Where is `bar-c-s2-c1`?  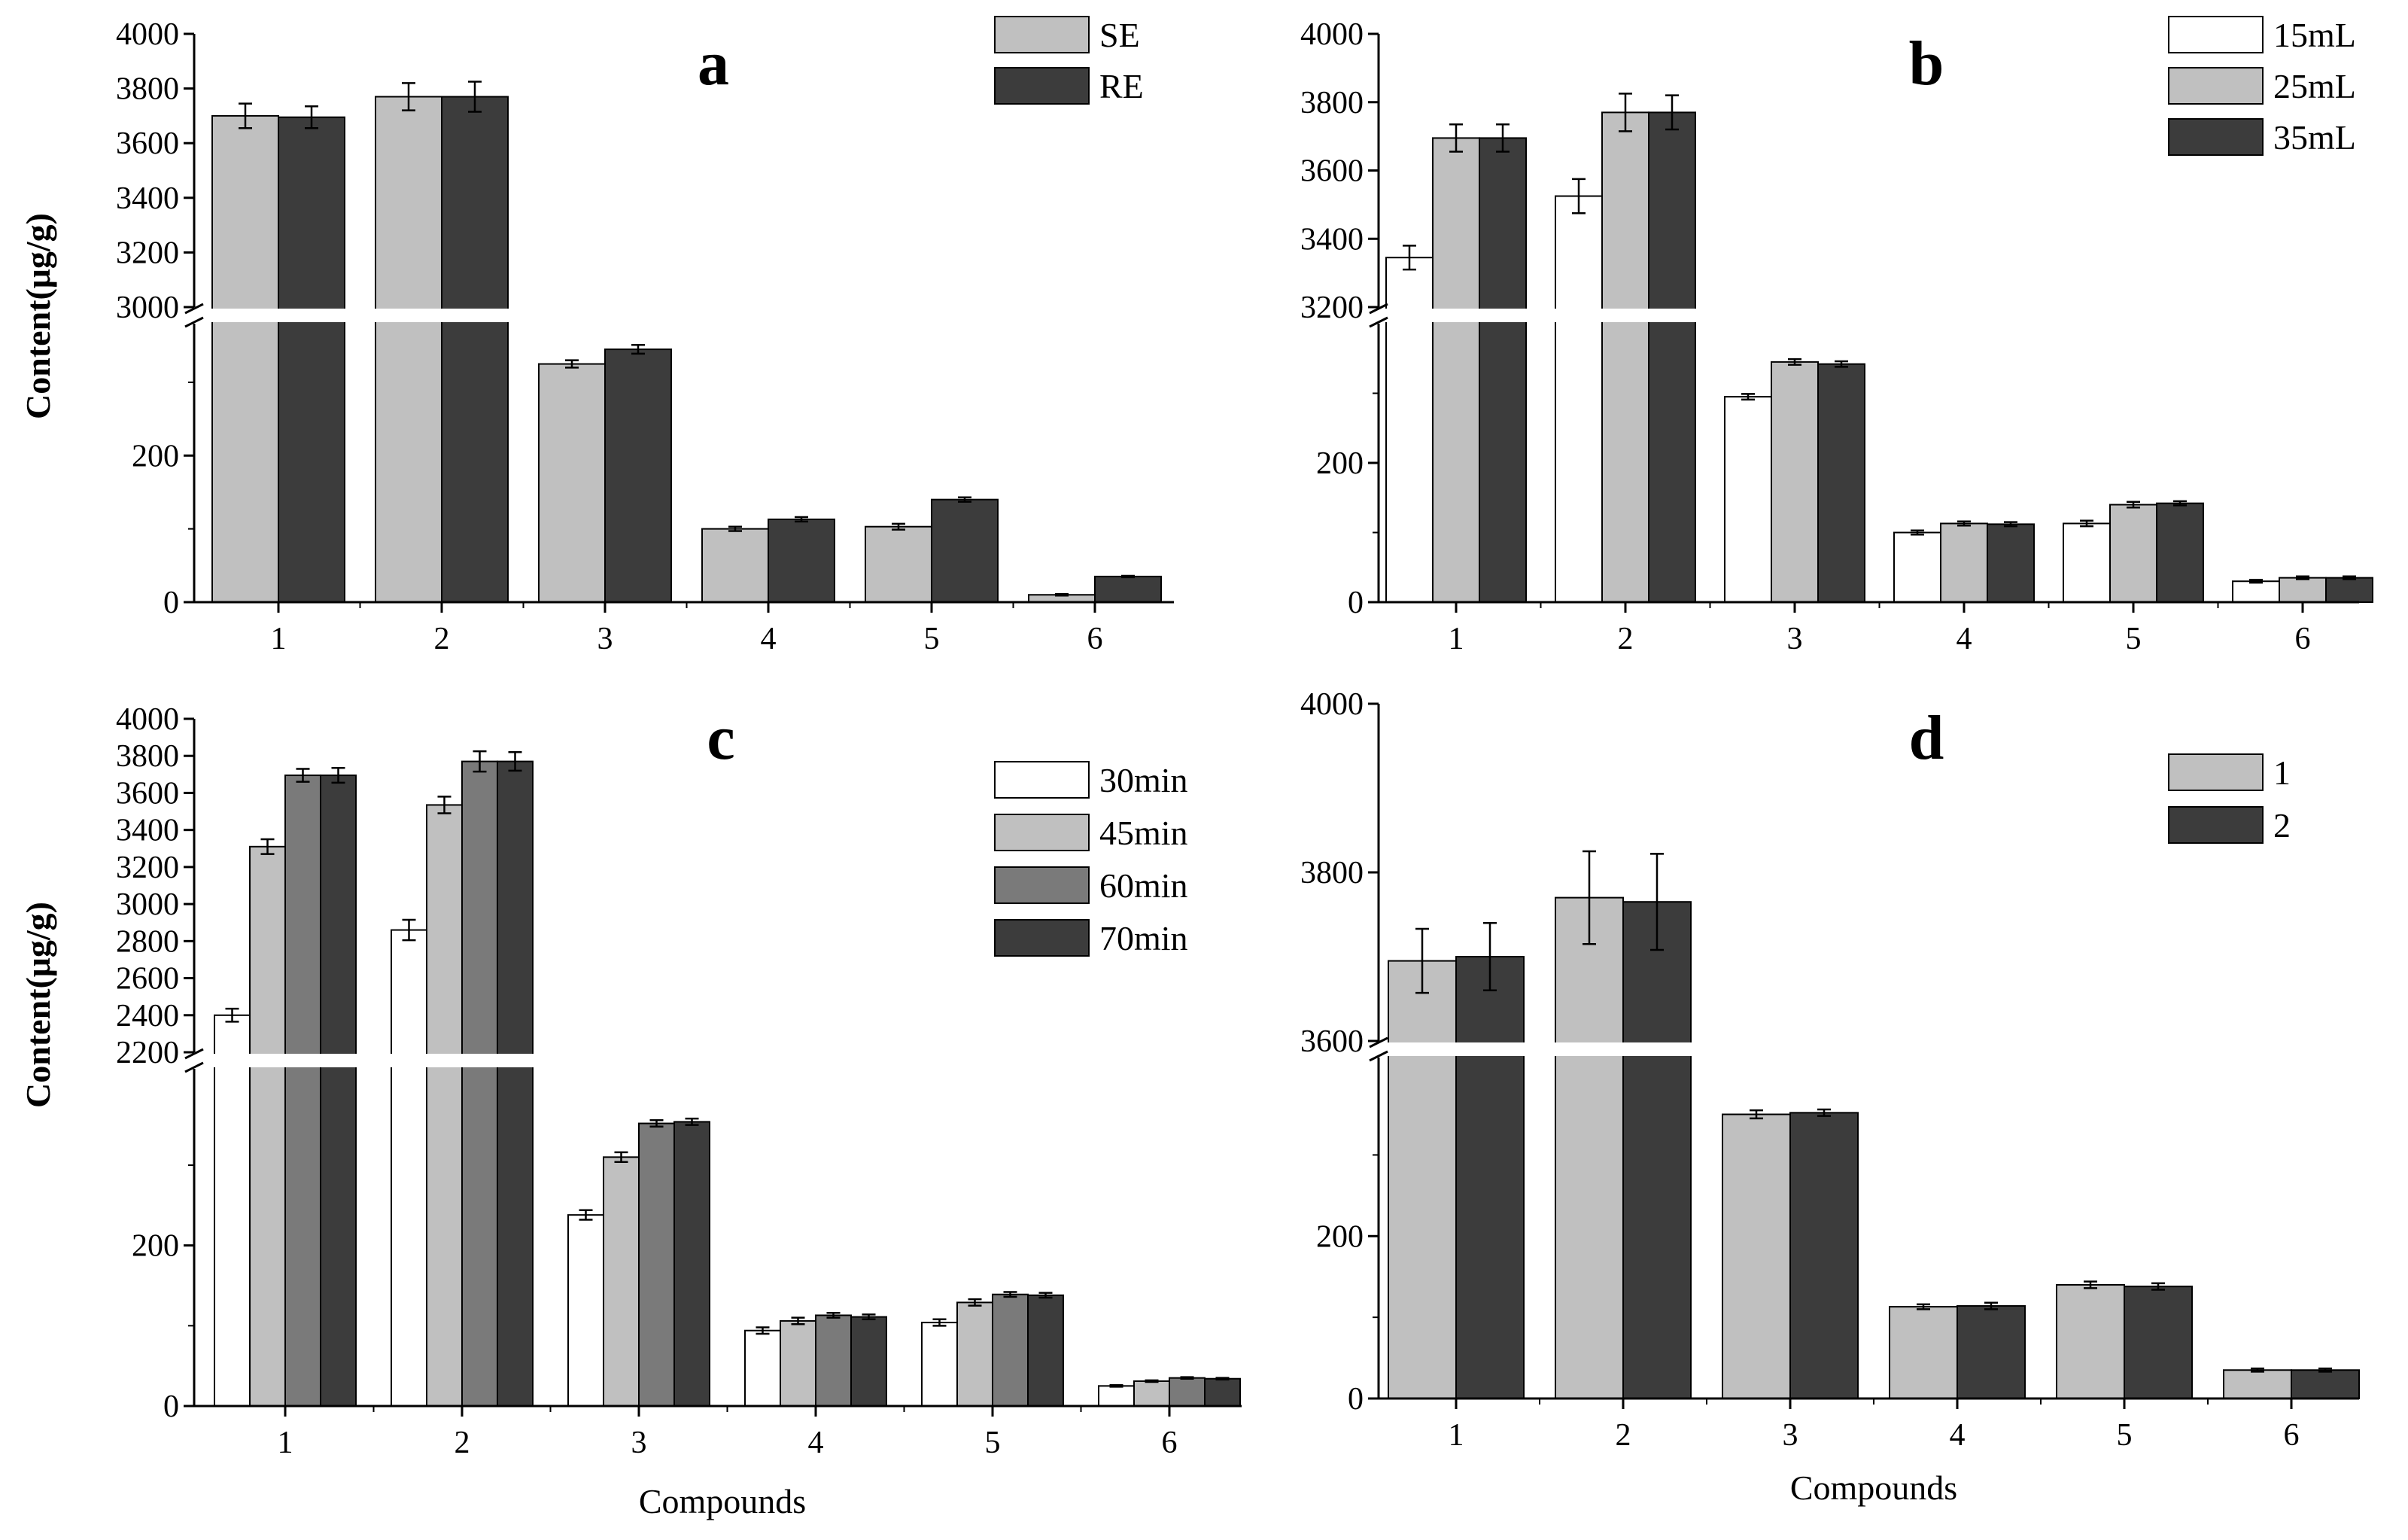 bar-c-s2-c1 is located at coordinates (267, 1126).